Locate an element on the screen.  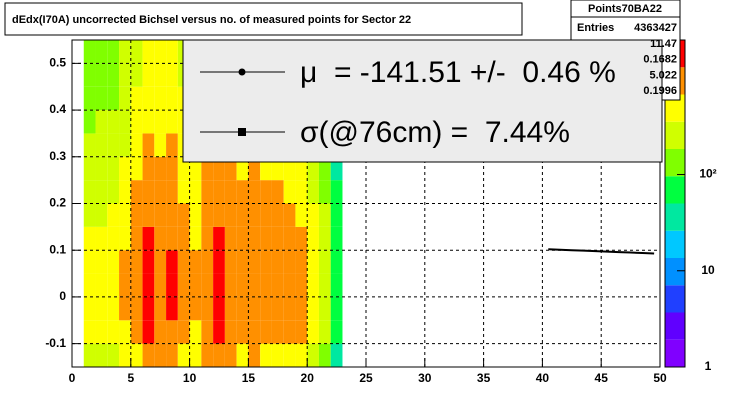
x-tick-label: 50 is located at coordinates (660, 378).